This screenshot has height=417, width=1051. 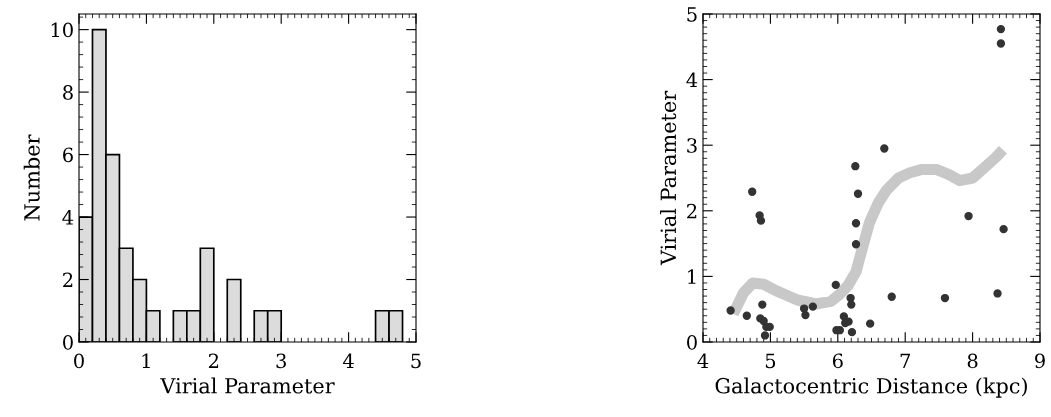 What do you see at coordinates (146, 360) in the screenshot?
I see `x-tick-label: 1` at bounding box center [146, 360].